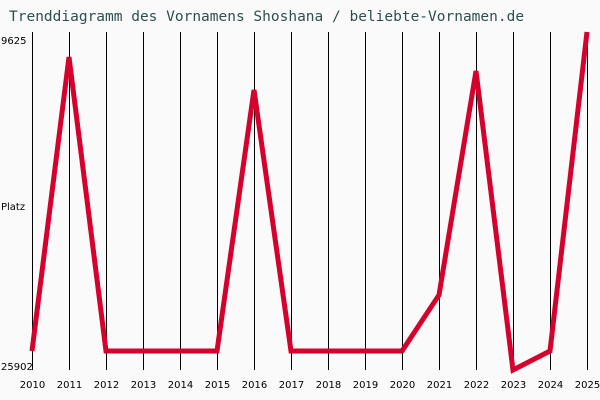 This screenshot has width=600, height=400. What do you see at coordinates (217, 385) in the screenshot?
I see `x-tick-label-2015: 2015` at bounding box center [217, 385].